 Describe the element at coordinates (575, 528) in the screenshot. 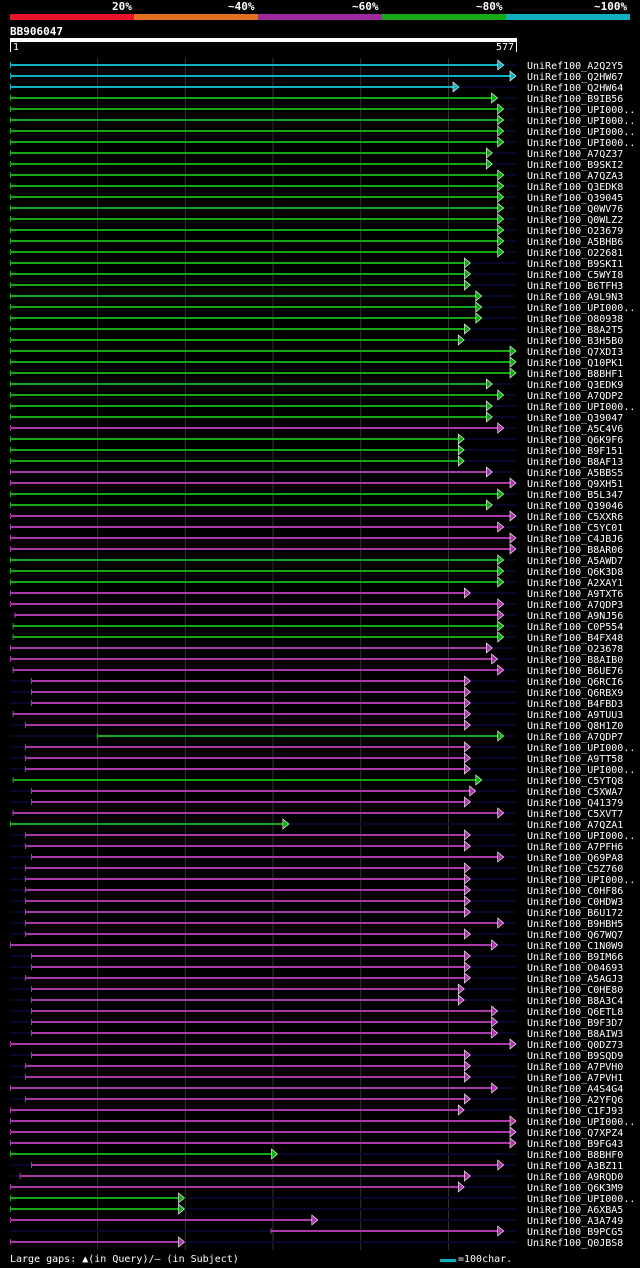

I see `hit-label: UniRef100_C5YC01` at that location.